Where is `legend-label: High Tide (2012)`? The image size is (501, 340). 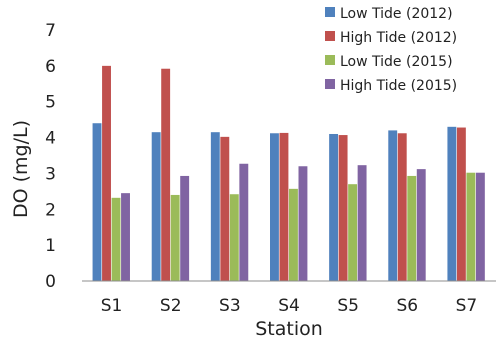 legend-label: High Tide (2012) is located at coordinates (398, 38).